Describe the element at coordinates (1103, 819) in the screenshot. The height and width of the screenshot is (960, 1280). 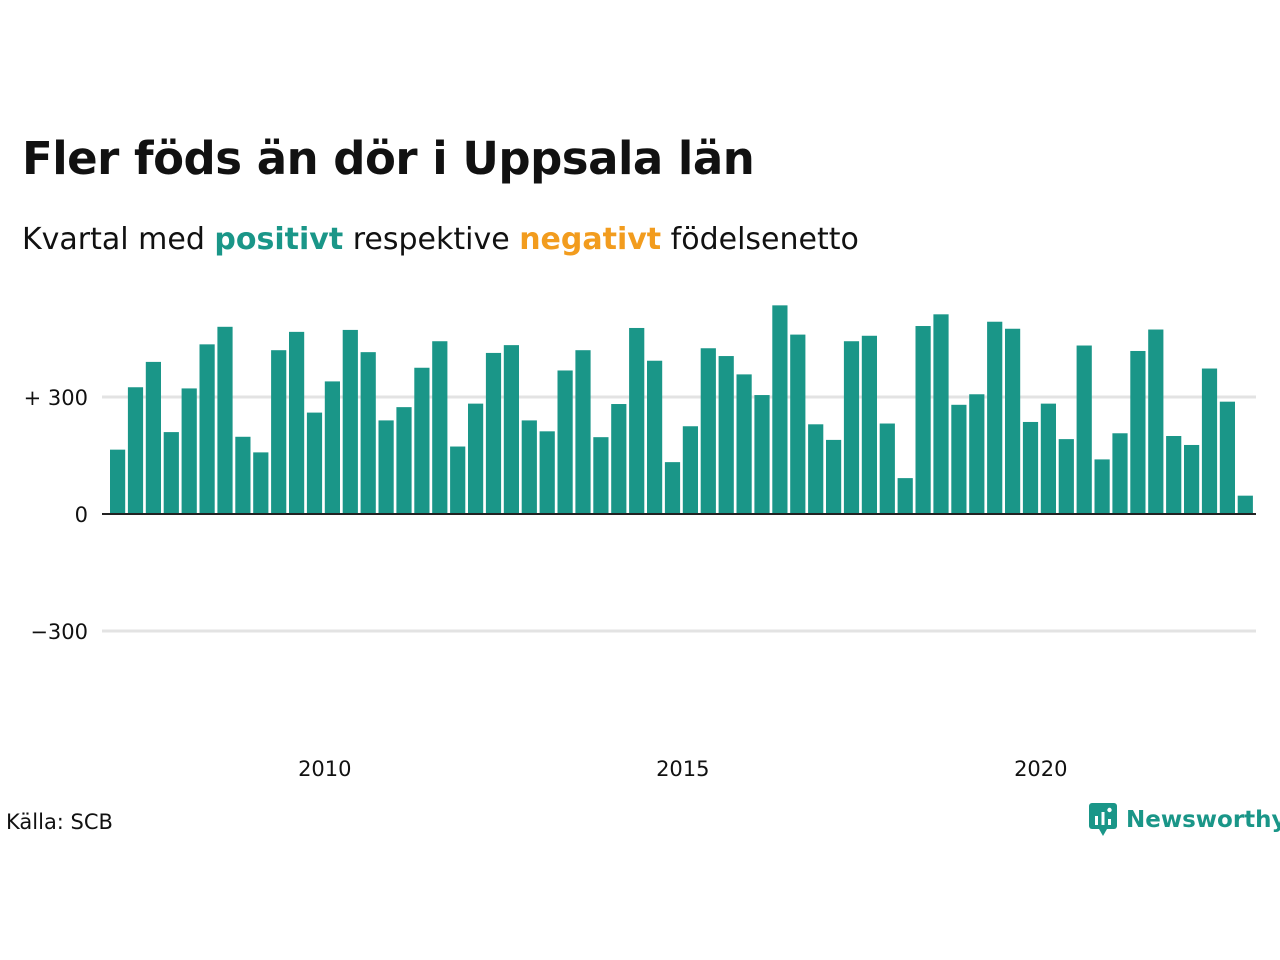
I see `newsworthy-logo-icon` at that location.